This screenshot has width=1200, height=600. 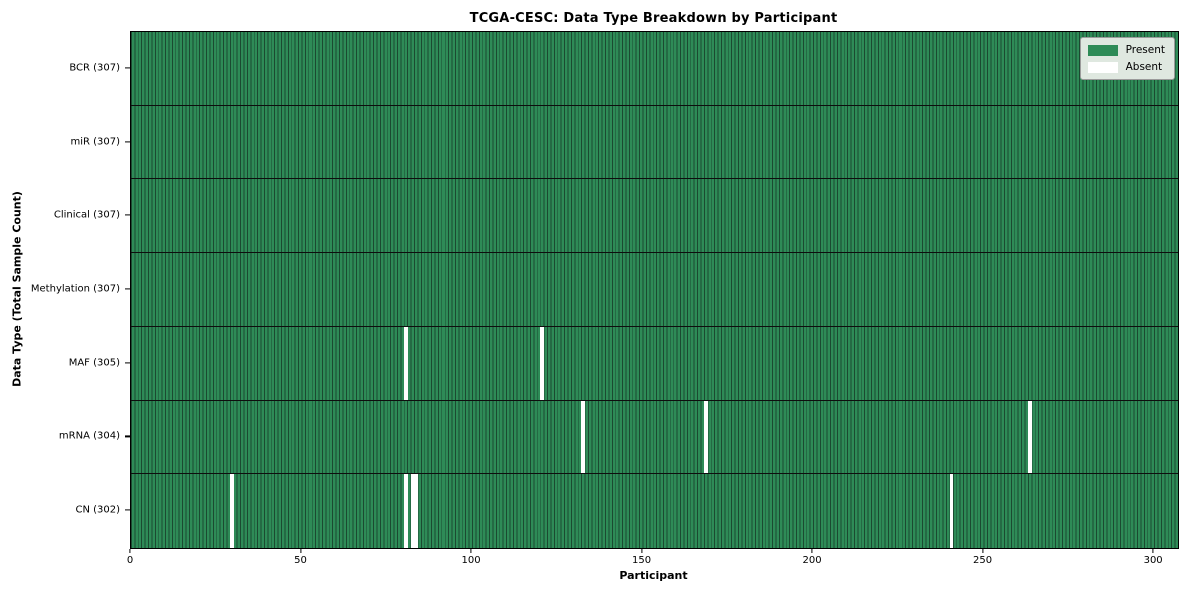 I want to click on legend-entry-present: Present, so click(x=1126, y=50).